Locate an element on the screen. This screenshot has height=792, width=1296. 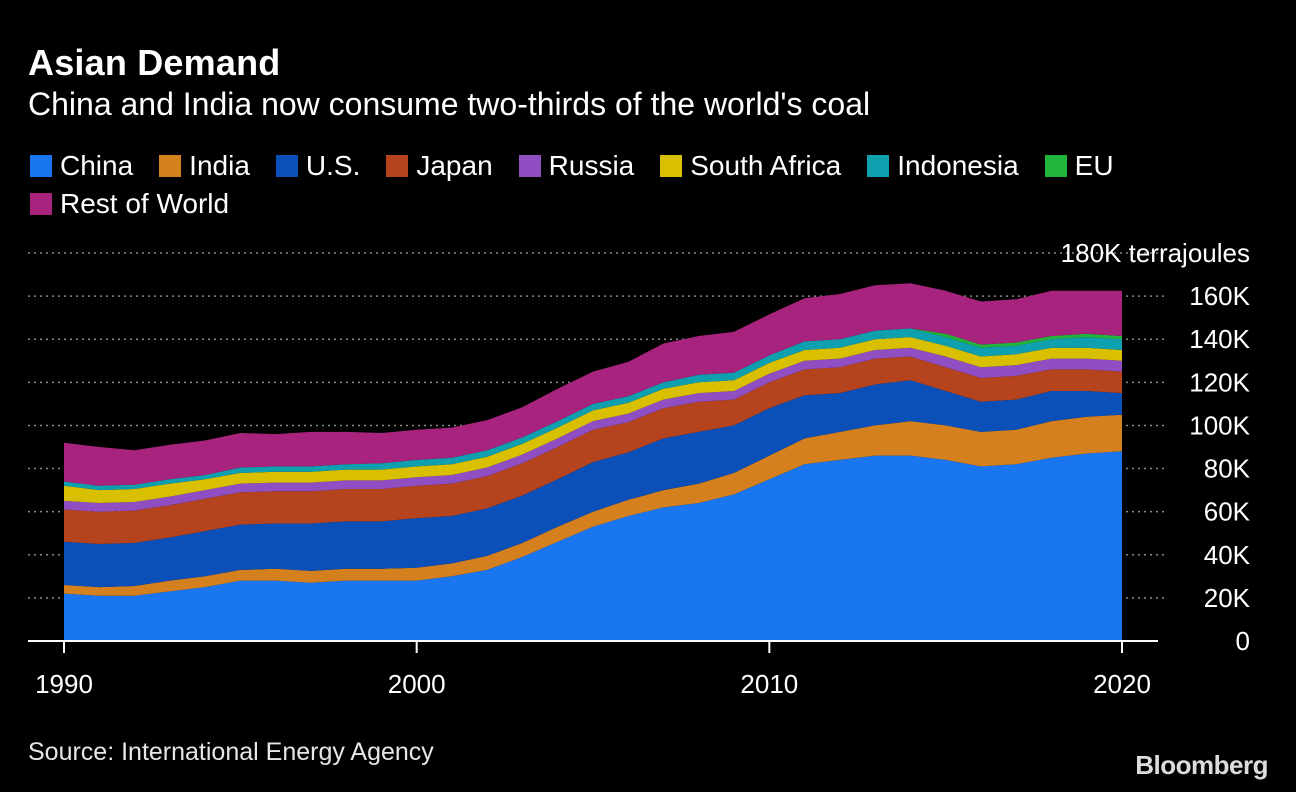
y-tick-label: 120K is located at coordinates (1219, 382).